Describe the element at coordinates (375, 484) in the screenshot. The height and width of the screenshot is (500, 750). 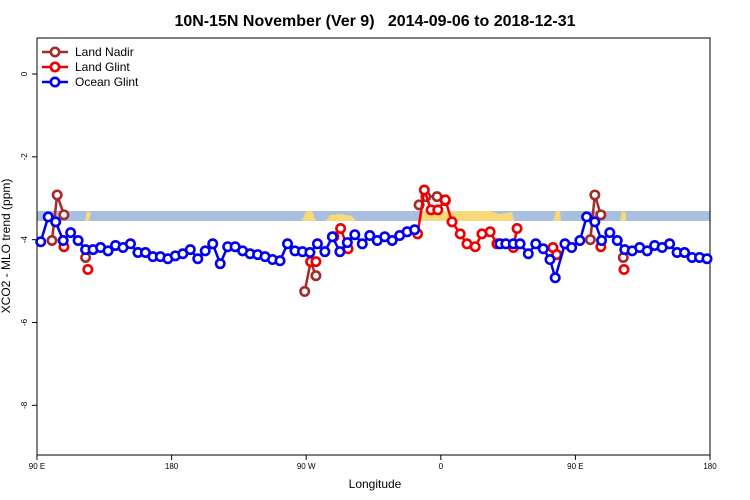
I see `x-axis-label: Longitude` at that location.